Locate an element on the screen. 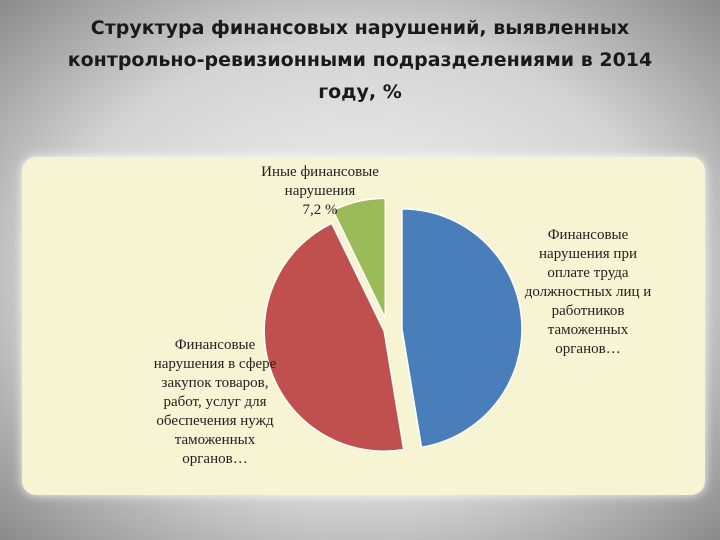 The width and height of the screenshot is (720, 540). category-label: Иные финансовые нарушения is located at coordinates (320, 181).